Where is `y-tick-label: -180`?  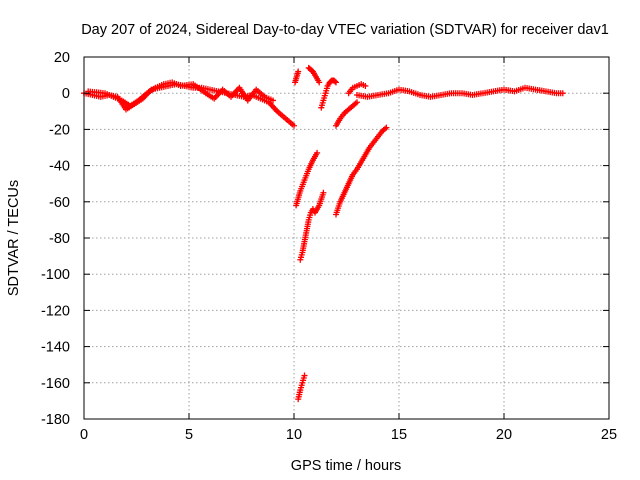 y-tick-label: -180 is located at coordinates (55, 420).